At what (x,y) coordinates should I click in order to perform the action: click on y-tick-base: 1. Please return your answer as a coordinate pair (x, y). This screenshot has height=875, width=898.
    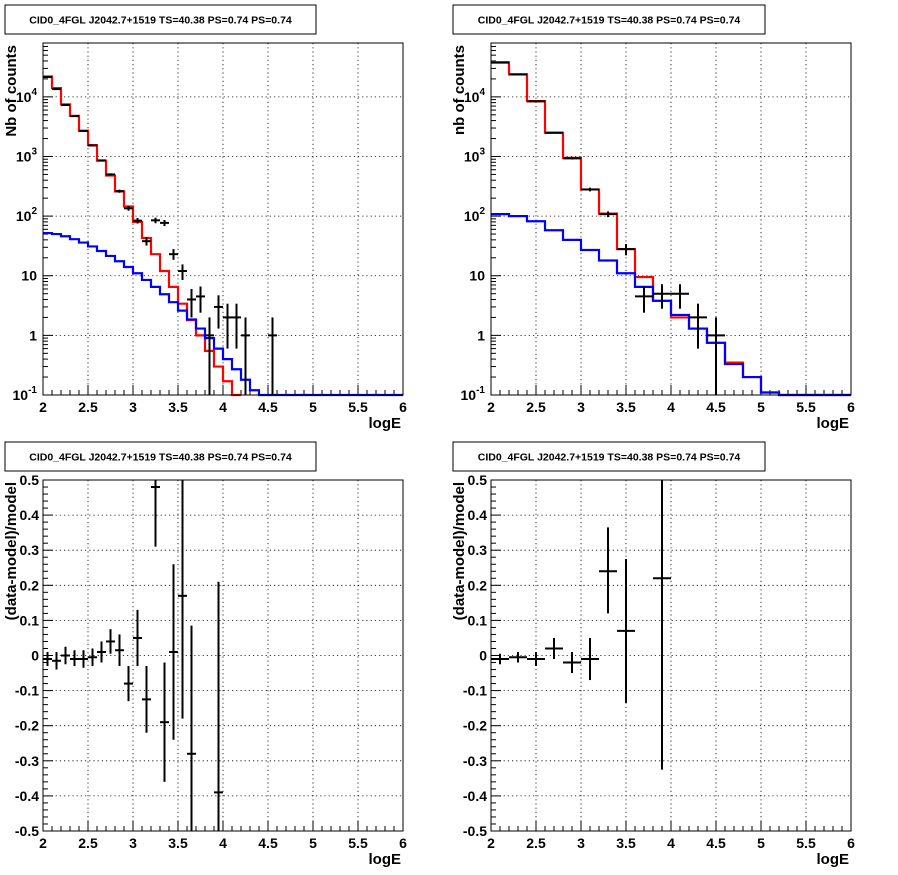
    Looking at the image, I should click on (33, 335).